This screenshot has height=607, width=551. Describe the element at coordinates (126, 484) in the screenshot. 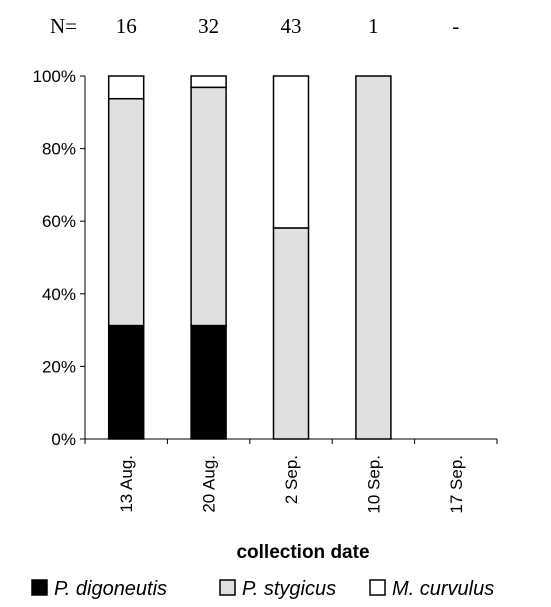

I see `x-tick-label: 13 Aug.` at that location.